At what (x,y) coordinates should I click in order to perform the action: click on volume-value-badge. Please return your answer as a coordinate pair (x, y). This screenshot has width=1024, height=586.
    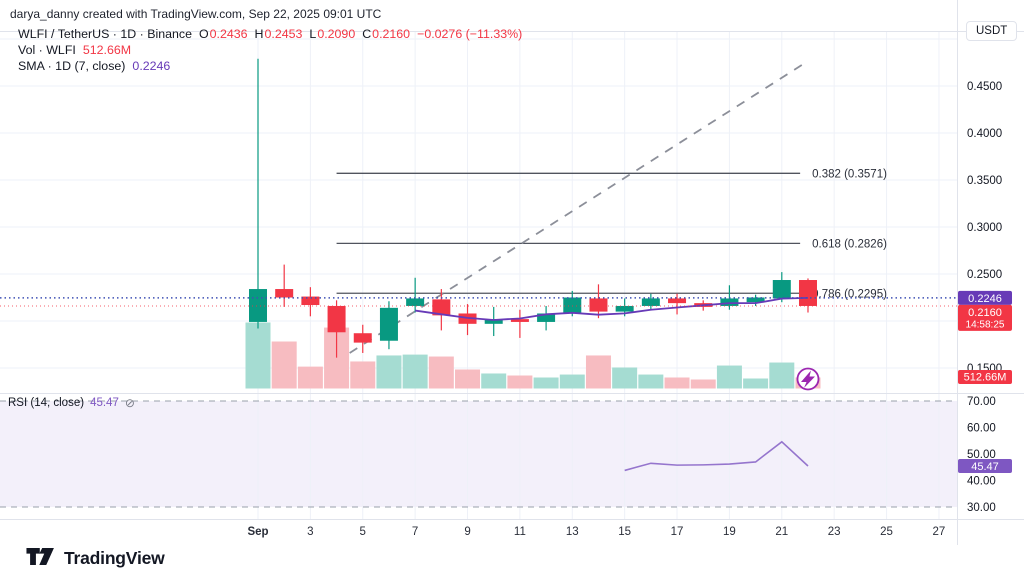
    Looking at the image, I should click on (985, 377).